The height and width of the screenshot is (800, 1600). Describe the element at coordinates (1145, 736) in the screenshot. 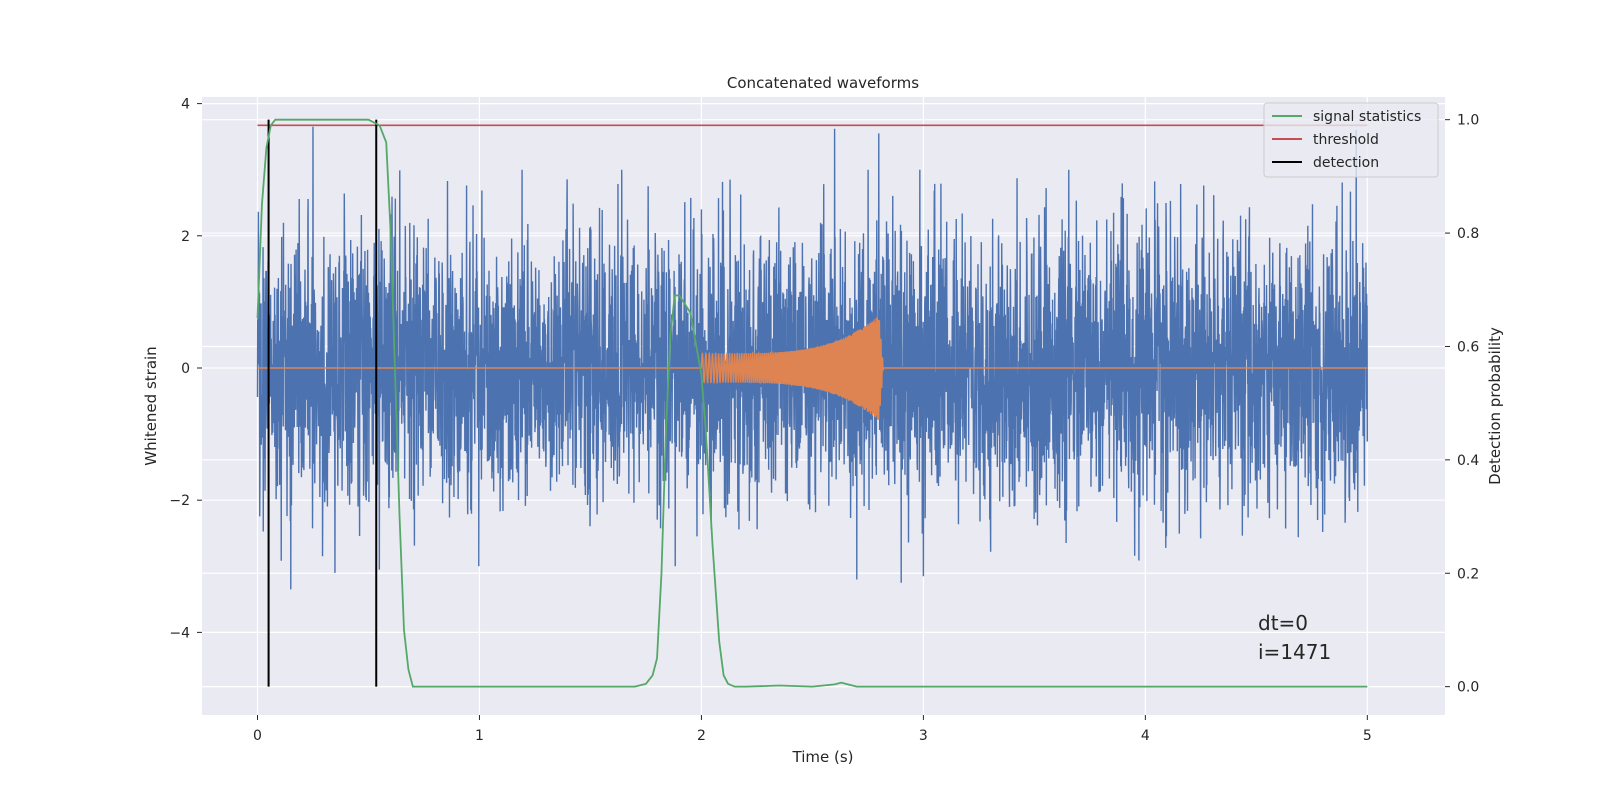

I see `x-tick-label: 4` at that location.